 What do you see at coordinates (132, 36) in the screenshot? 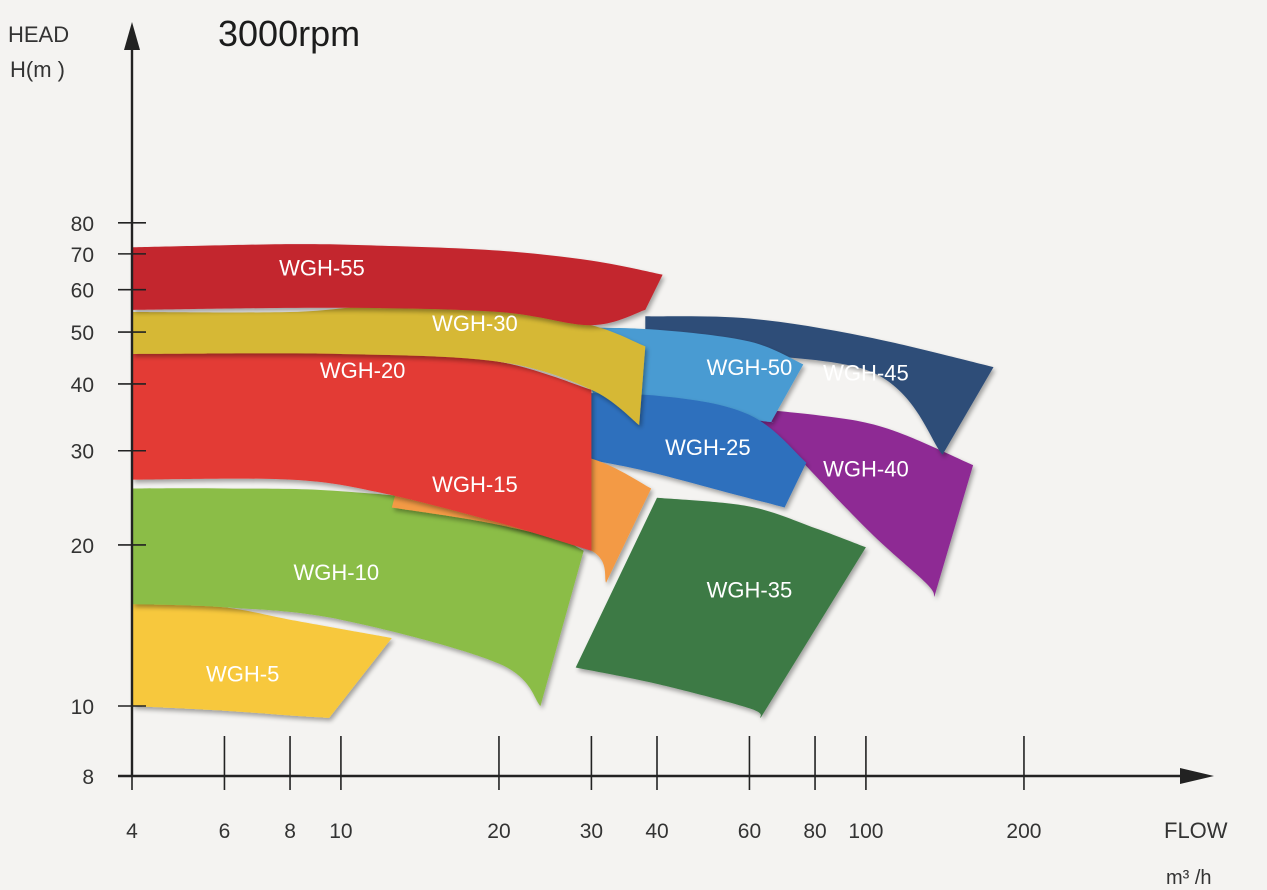
I see `y-axis-arrow-icon` at bounding box center [132, 36].